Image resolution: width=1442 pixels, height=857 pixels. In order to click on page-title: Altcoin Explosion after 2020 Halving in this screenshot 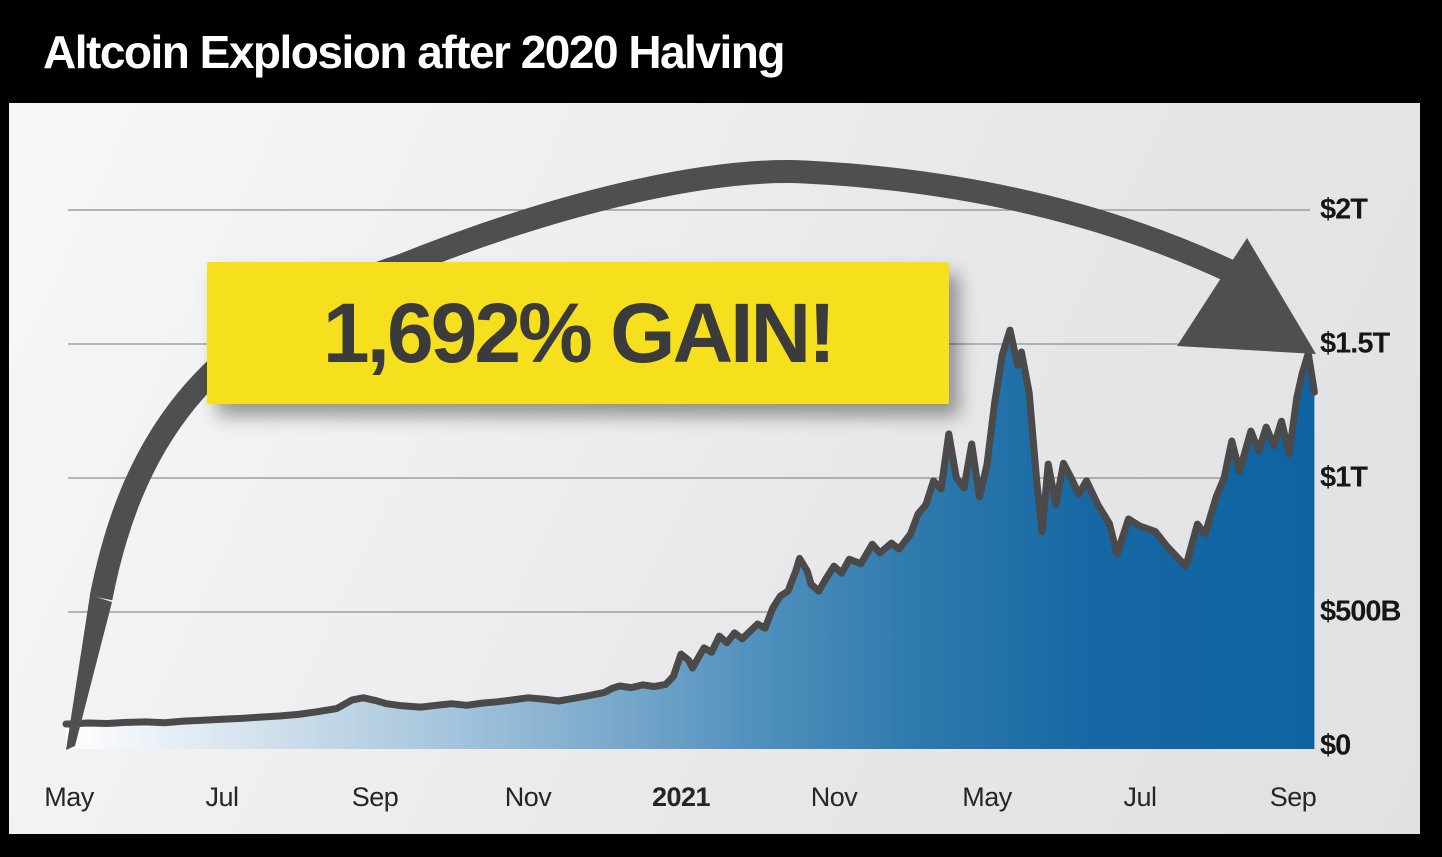, I will do `click(414, 52)`.